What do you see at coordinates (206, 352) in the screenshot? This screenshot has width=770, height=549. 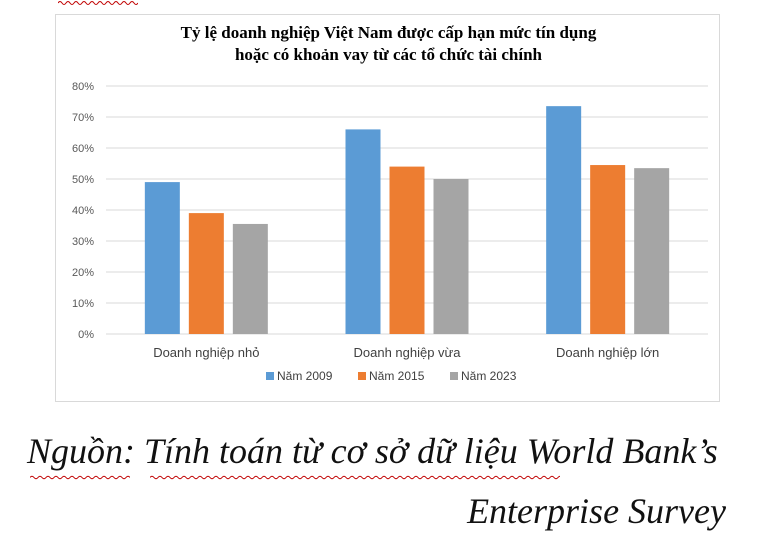 I see `x-tick-label: Doanh nghiệp nhỏ` at bounding box center [206, 352].